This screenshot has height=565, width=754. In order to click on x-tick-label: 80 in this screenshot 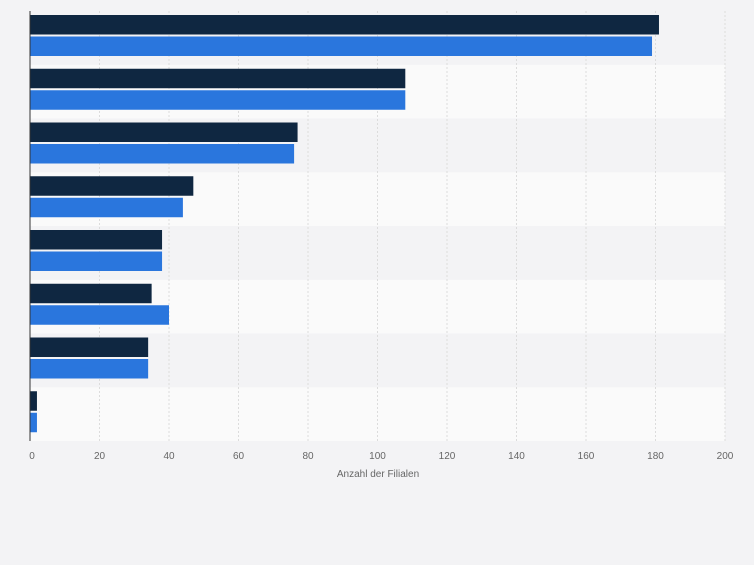, I will do `click(308, 456)`.